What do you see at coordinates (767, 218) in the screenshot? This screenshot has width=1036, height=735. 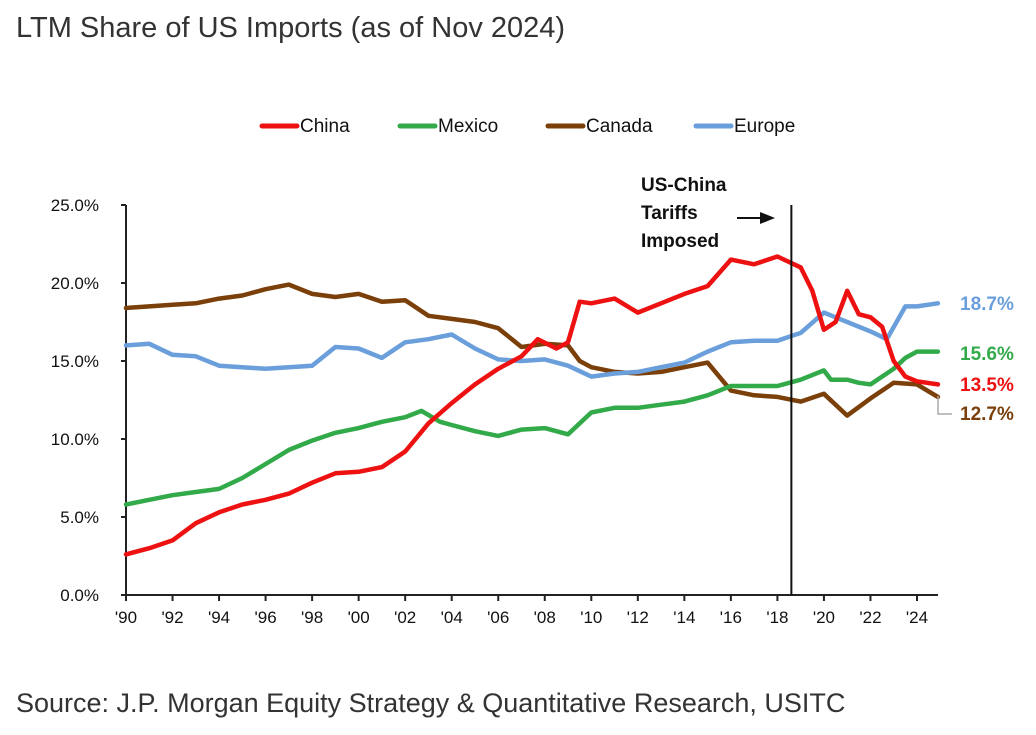 I see `arrow-head-icon` at bounding box center [767, 218].